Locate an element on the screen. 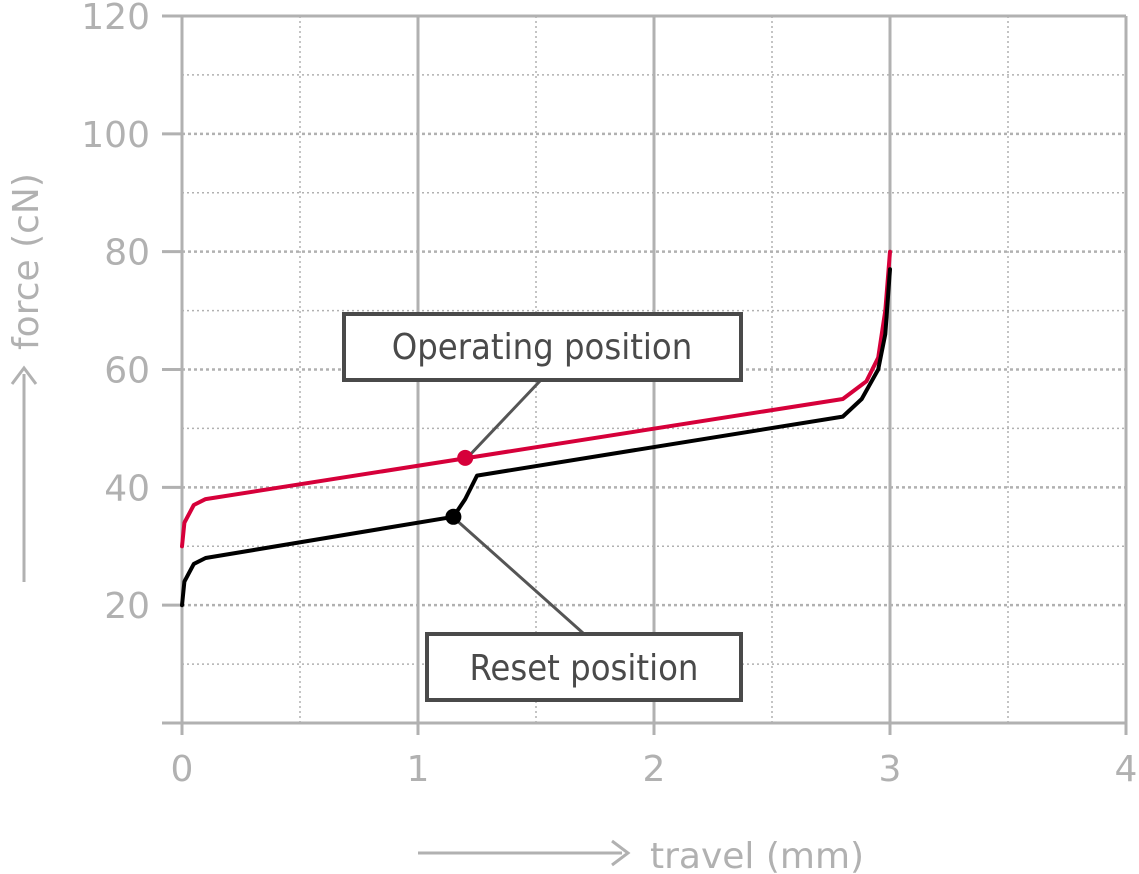 The height and width of the screenshot is (874, 1139). y-tick-label: 120 is located at coordinates (115, 19).